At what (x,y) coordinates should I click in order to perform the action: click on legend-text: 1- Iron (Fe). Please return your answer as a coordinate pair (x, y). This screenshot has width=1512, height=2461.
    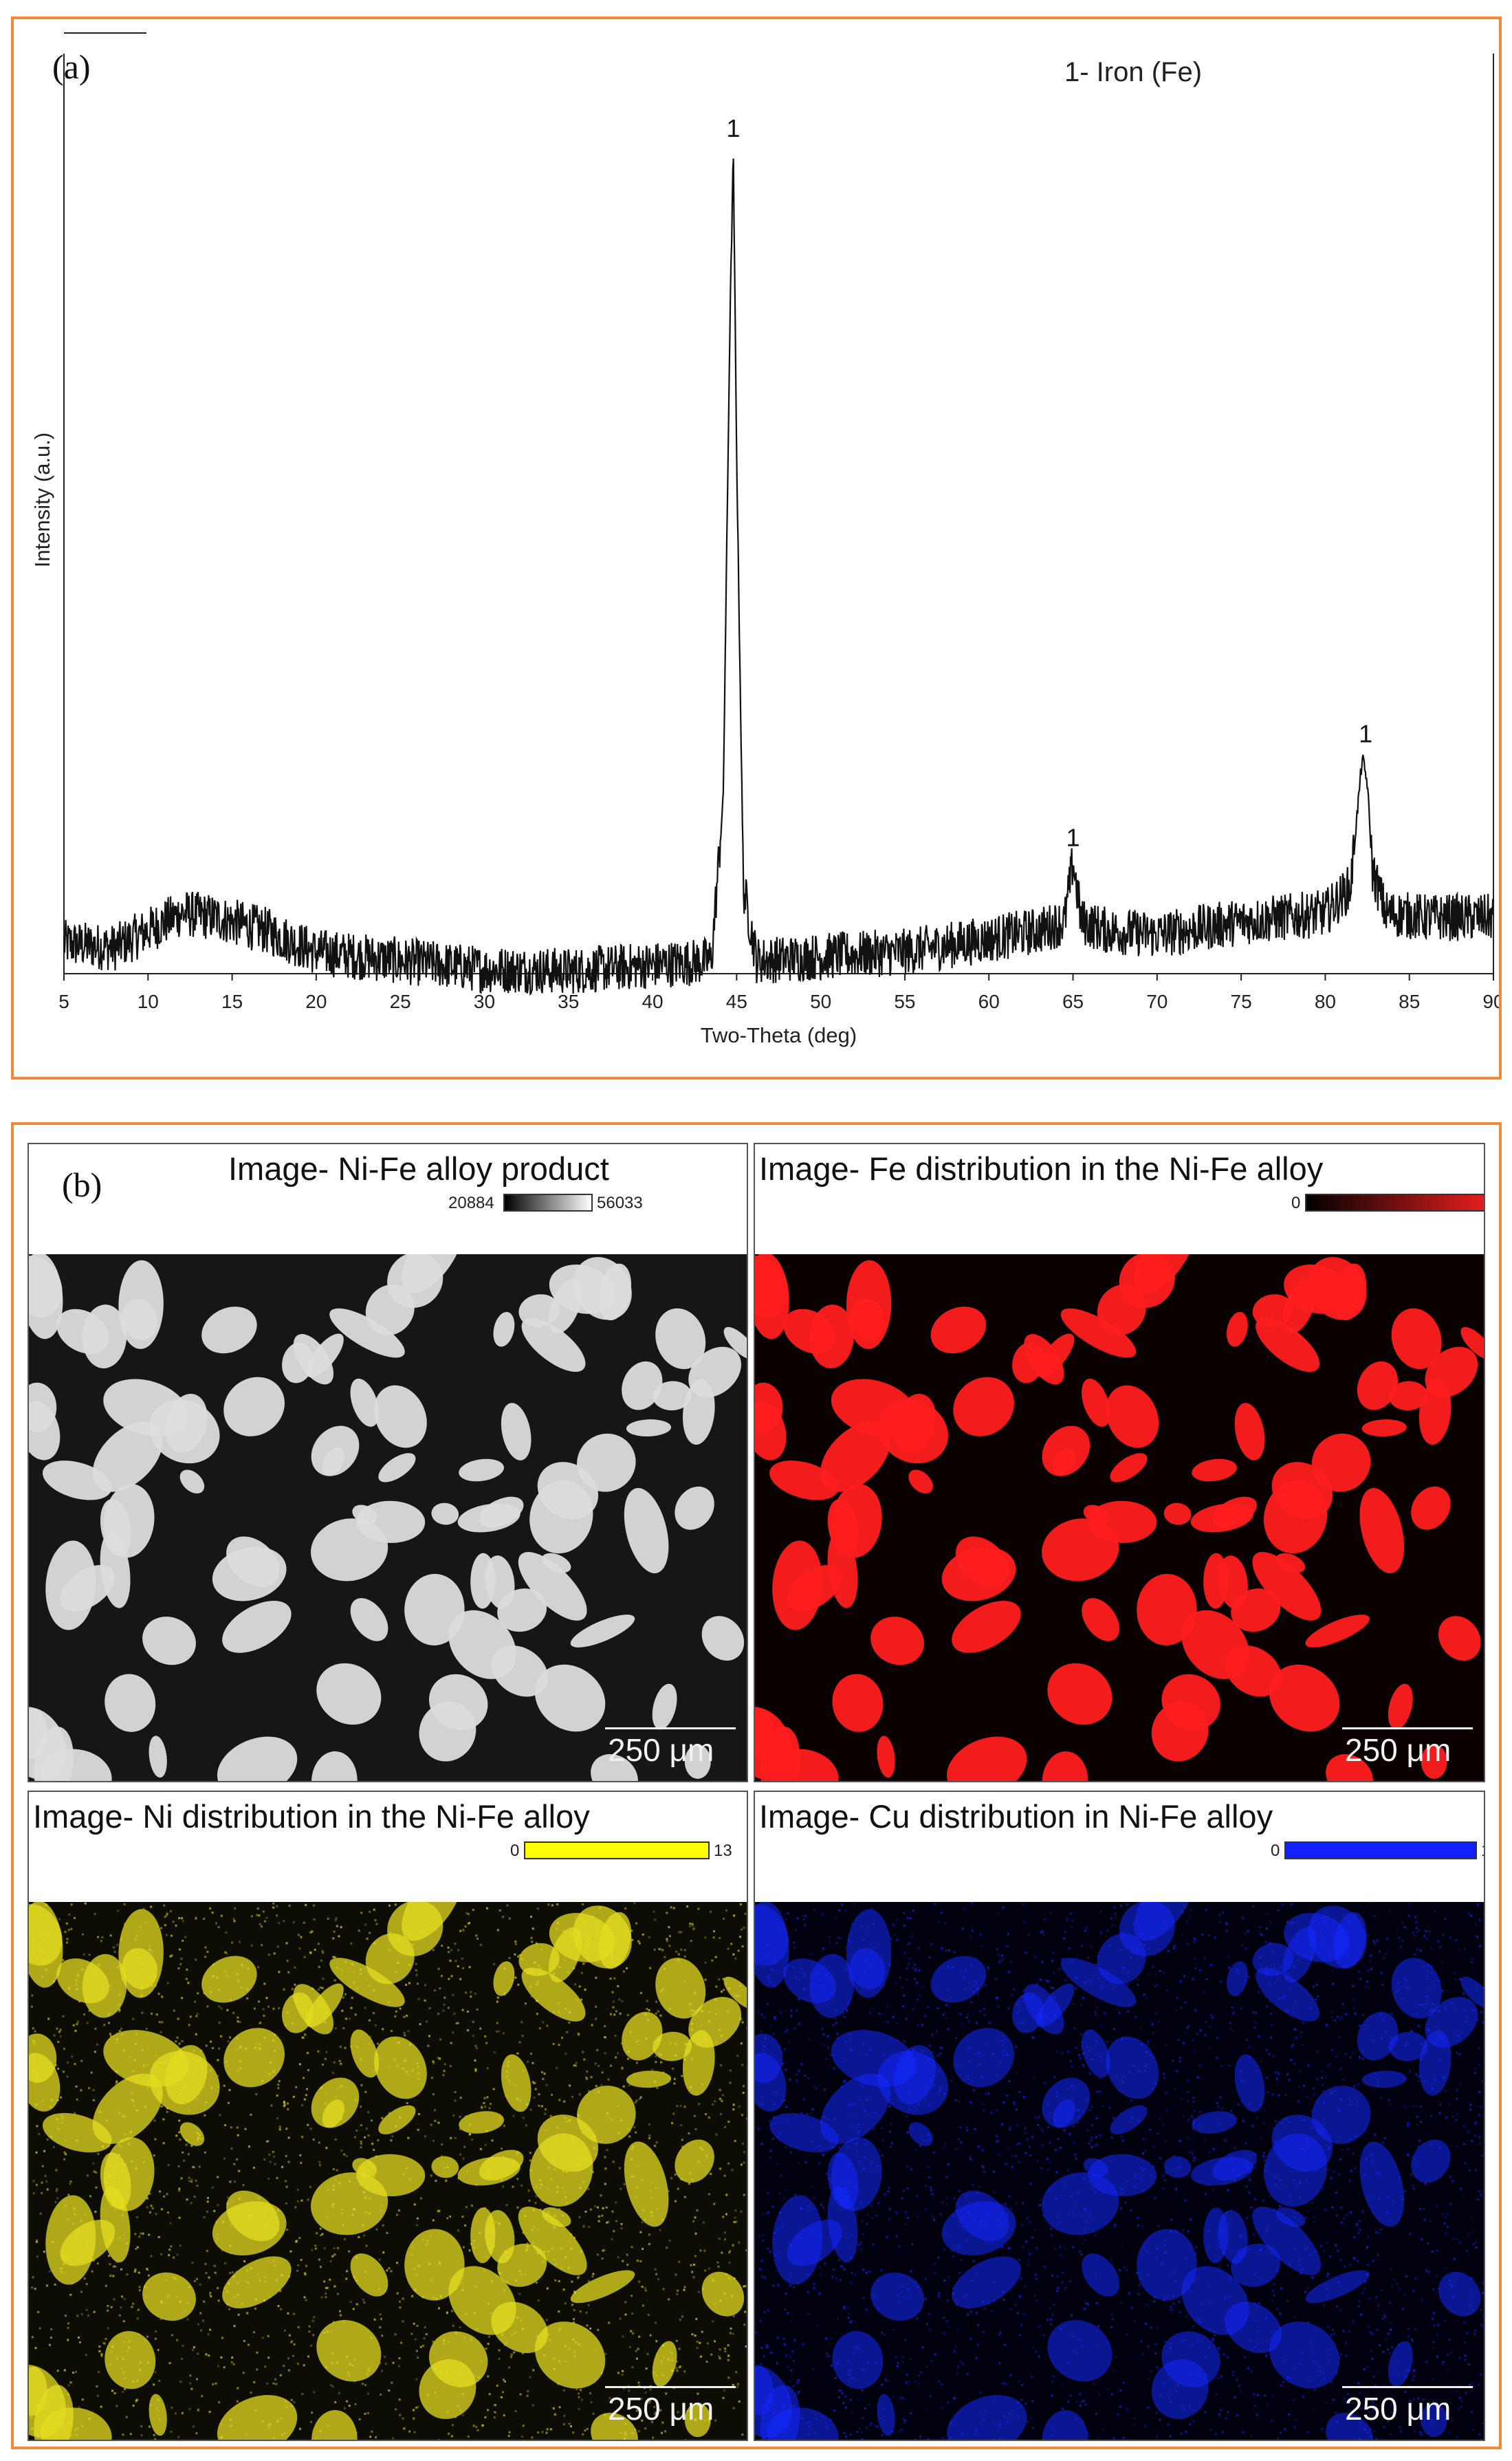
    Looking at the image, I should click on (1133, 72).